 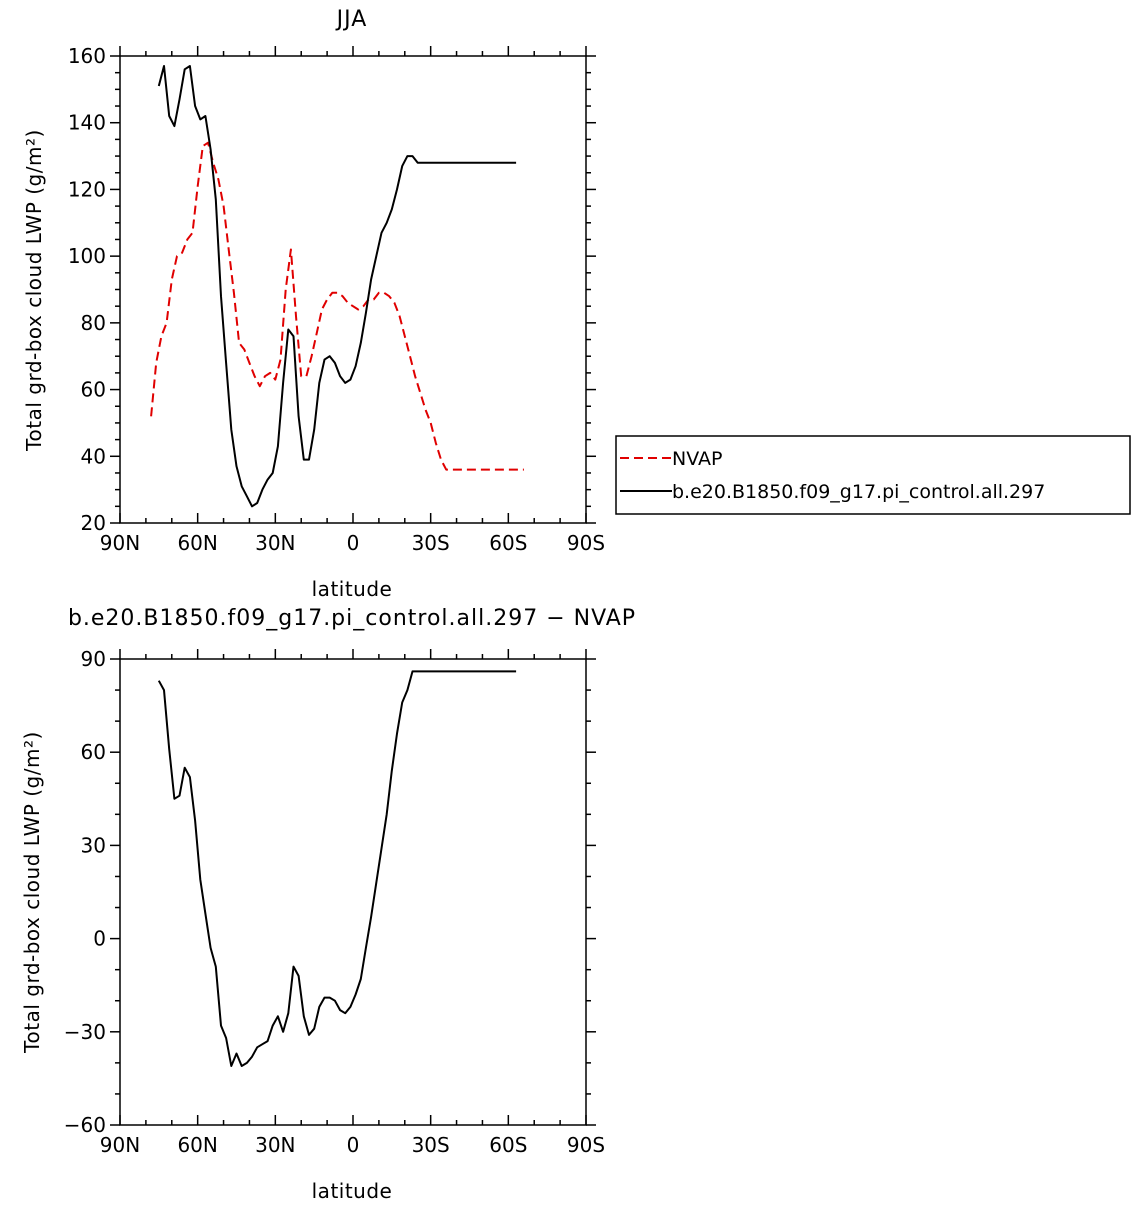 What do you see at coordinates (87, 56) in the screenshot?
I see `y-tick-label: 160` at bounding box center [87, 56].